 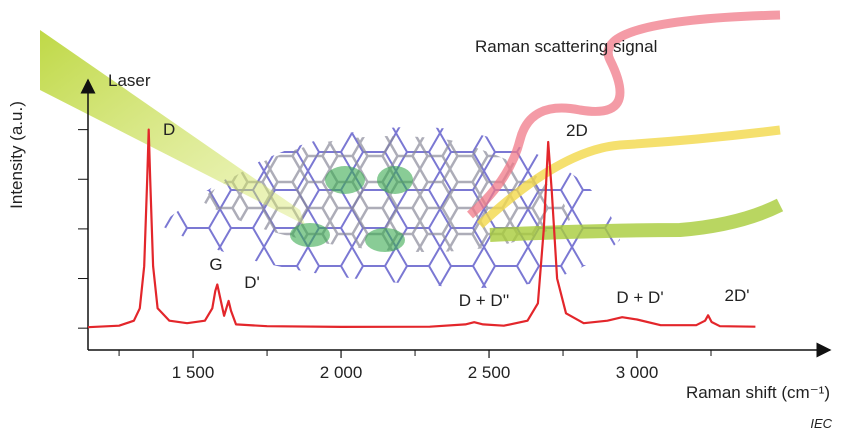 What do you see at coordinates (566, 46) in the screenshot?
I see `annotation: Raman scattering signal` at bounding box center [566, 46].